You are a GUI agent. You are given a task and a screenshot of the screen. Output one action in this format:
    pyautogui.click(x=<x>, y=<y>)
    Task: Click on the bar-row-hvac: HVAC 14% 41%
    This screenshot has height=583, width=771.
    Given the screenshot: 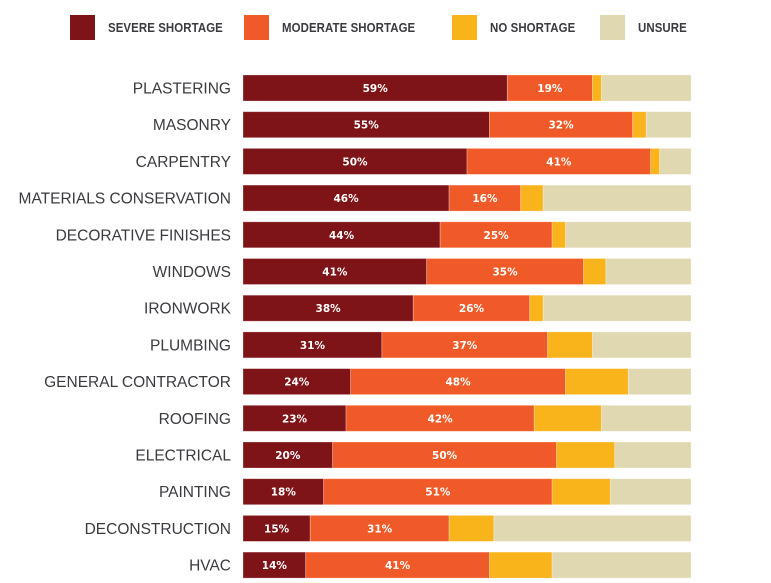 What is the action you would take?
    pyautogui.click(x=440, y=565)
    